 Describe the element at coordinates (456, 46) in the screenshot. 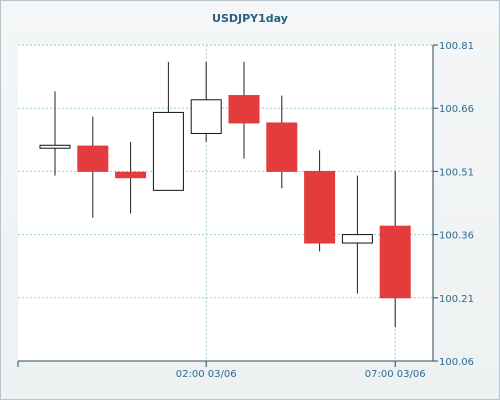

I see `y-tick-label: 100.81` at that location.